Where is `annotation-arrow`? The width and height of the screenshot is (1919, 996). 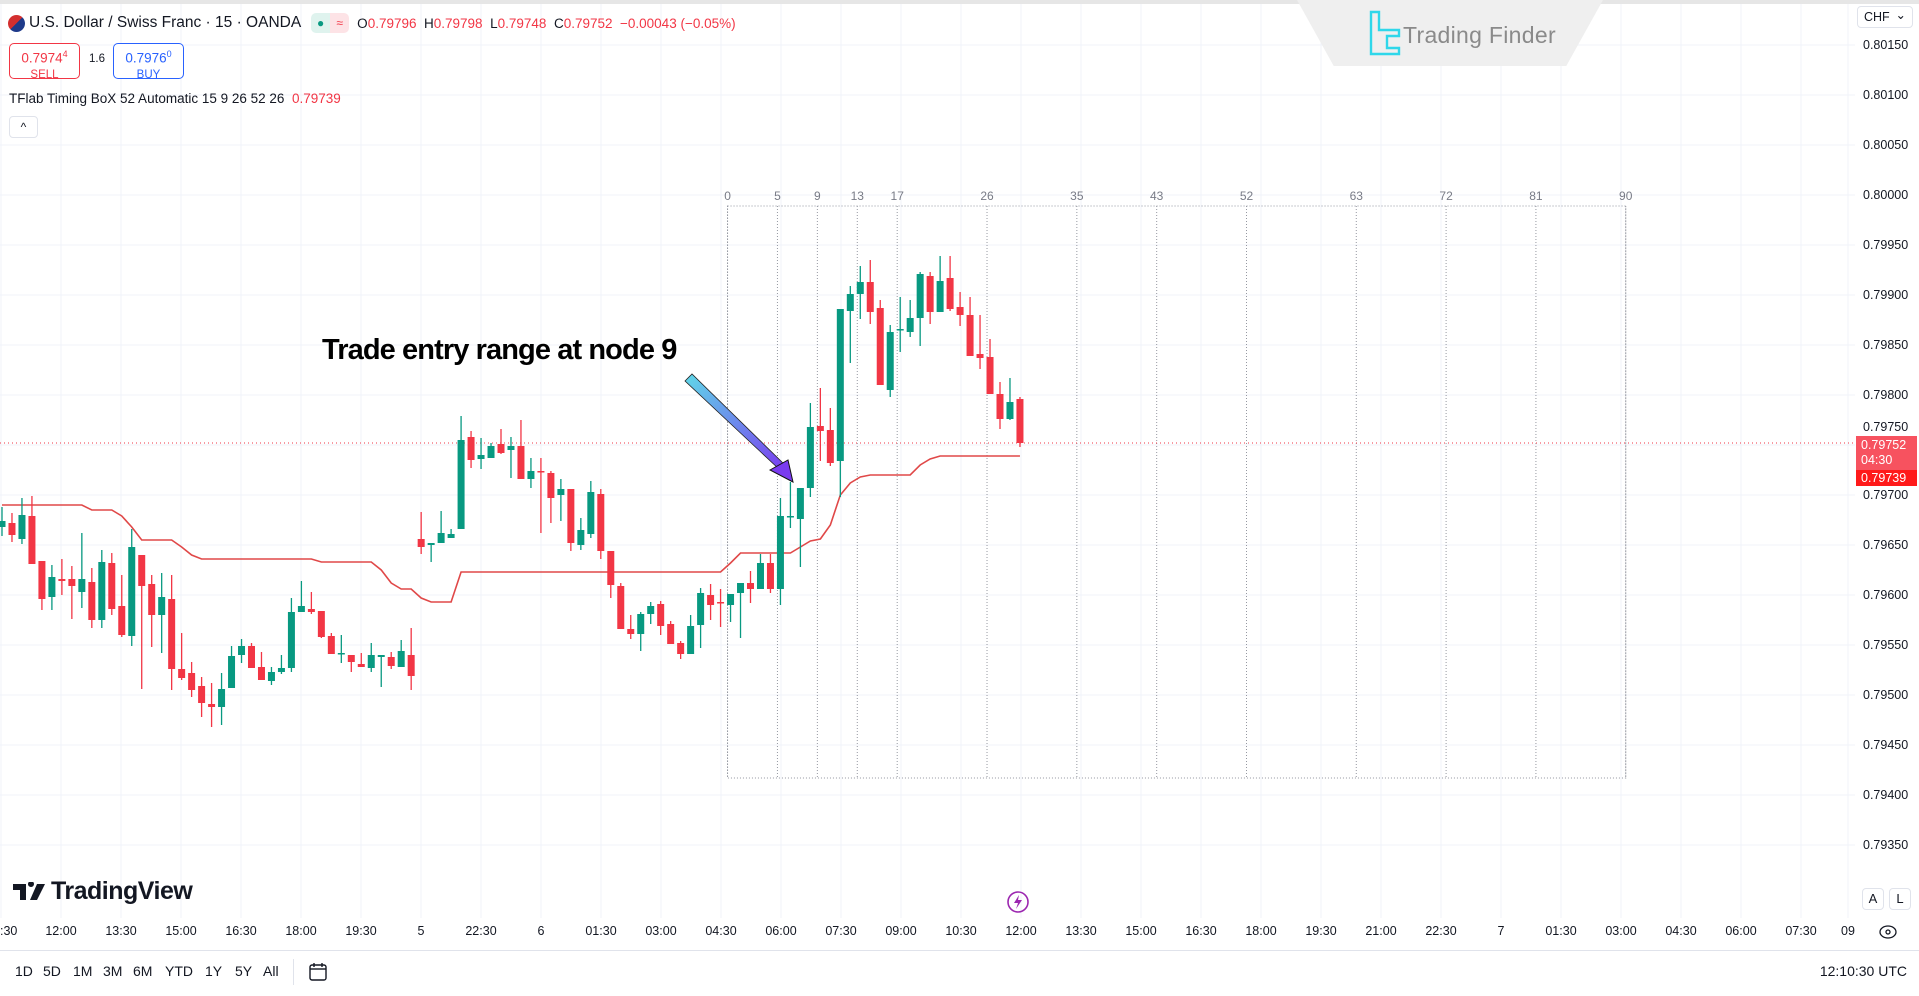 annotation-arrow is located at coordinates (739, 428).